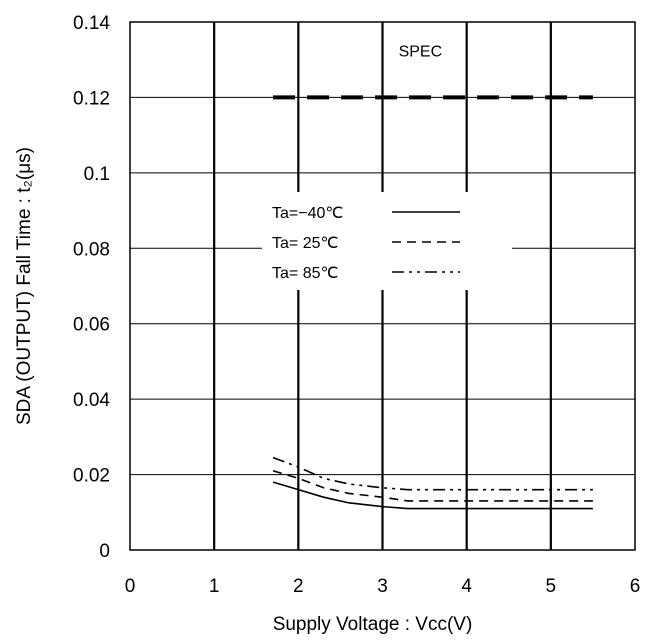  I want to click on y-tick-label: 0.1, so click(97, 174).